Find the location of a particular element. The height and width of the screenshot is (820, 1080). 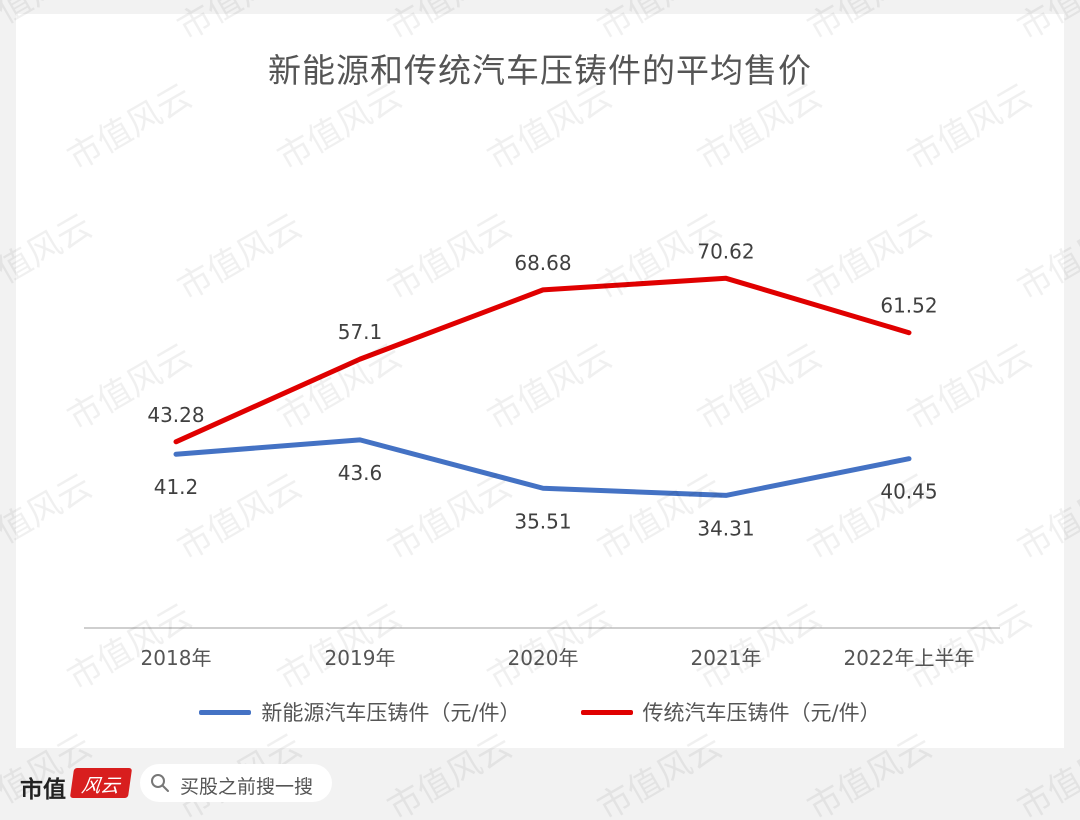

data-label: 40.45 is located at coordinates (908, 492).